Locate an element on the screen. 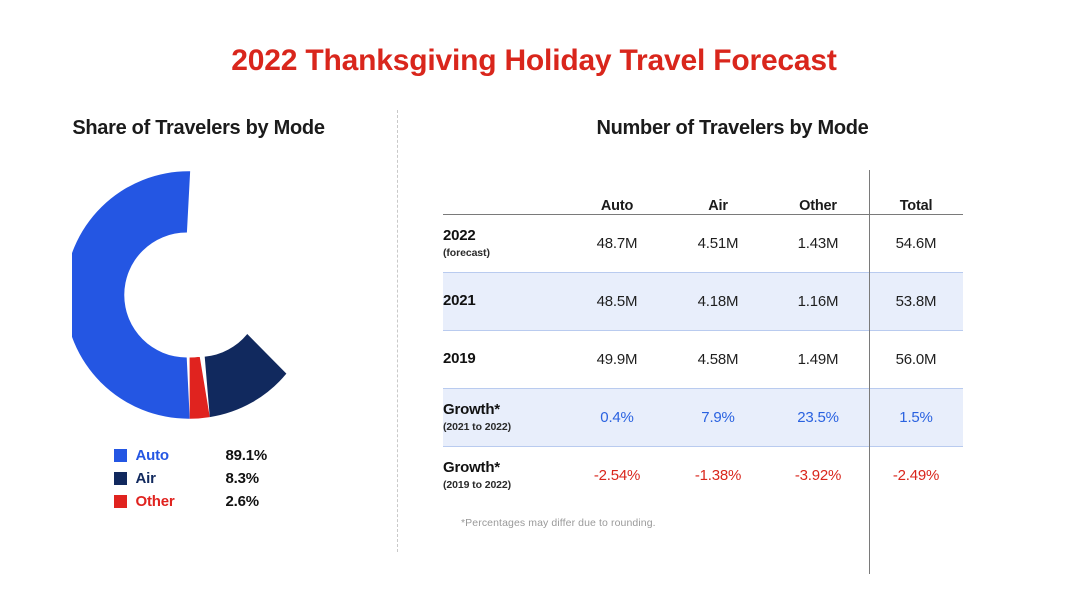 The image size is (1068, 600). cell-2021-air: 4.18M is located at coordinates (718, 301).